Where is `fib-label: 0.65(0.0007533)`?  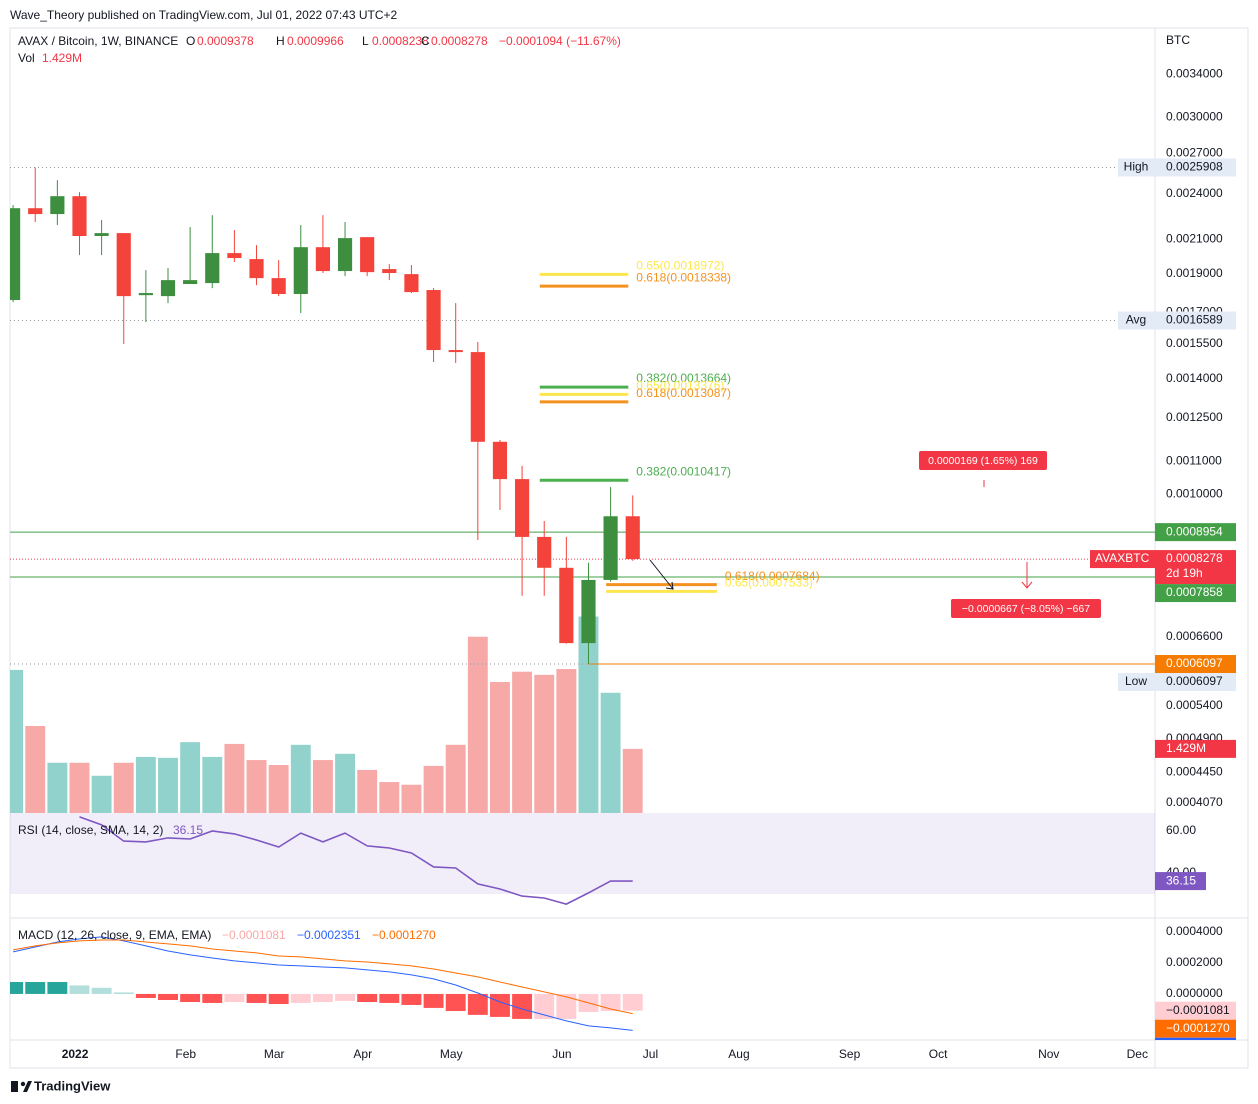 fib-label: 0.65(0.0007533) is located at coordinates (769, 583).